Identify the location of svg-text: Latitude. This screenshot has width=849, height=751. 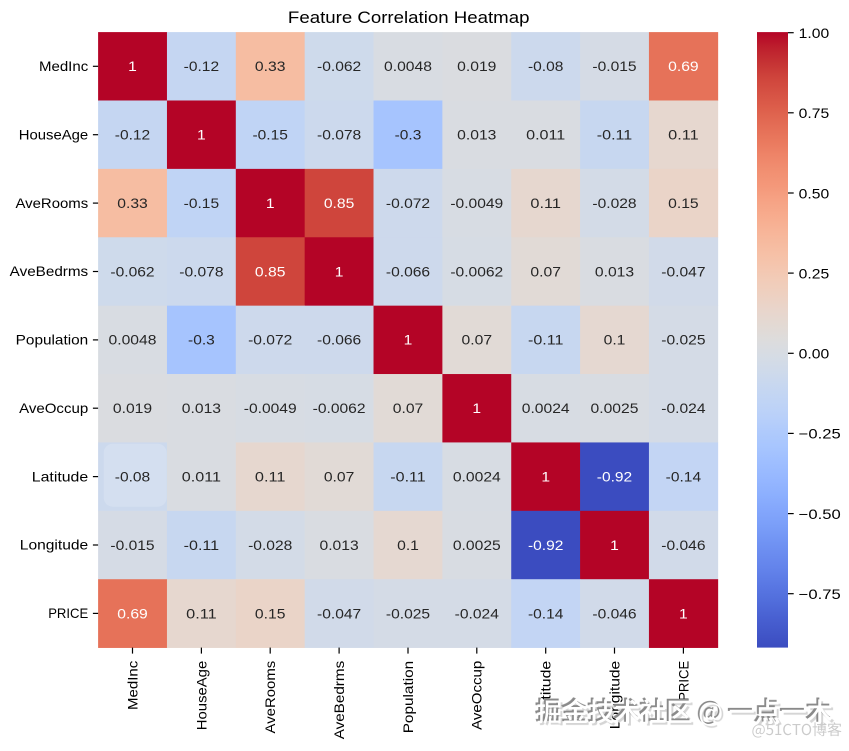
(60, 476).